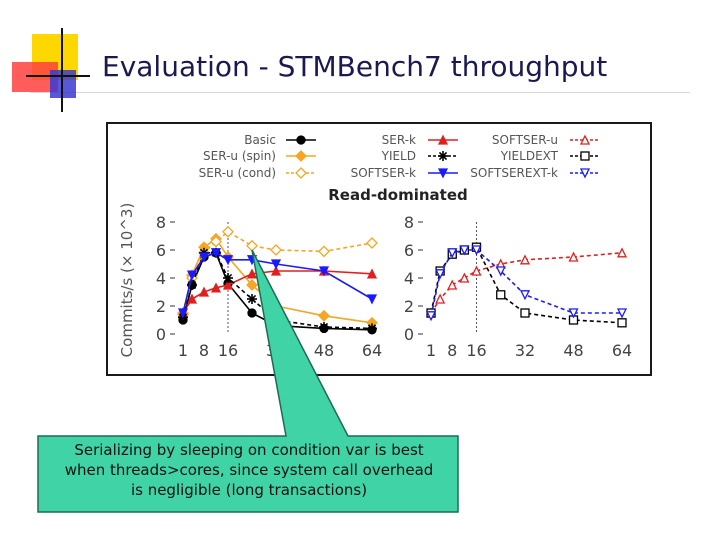 The height and width of the screenshot is (540, 720). What do you see at coordinates (239, 156) in the screenshot?
I see `legend-label: SER-u (spin)` at bounding box center [239, 156].